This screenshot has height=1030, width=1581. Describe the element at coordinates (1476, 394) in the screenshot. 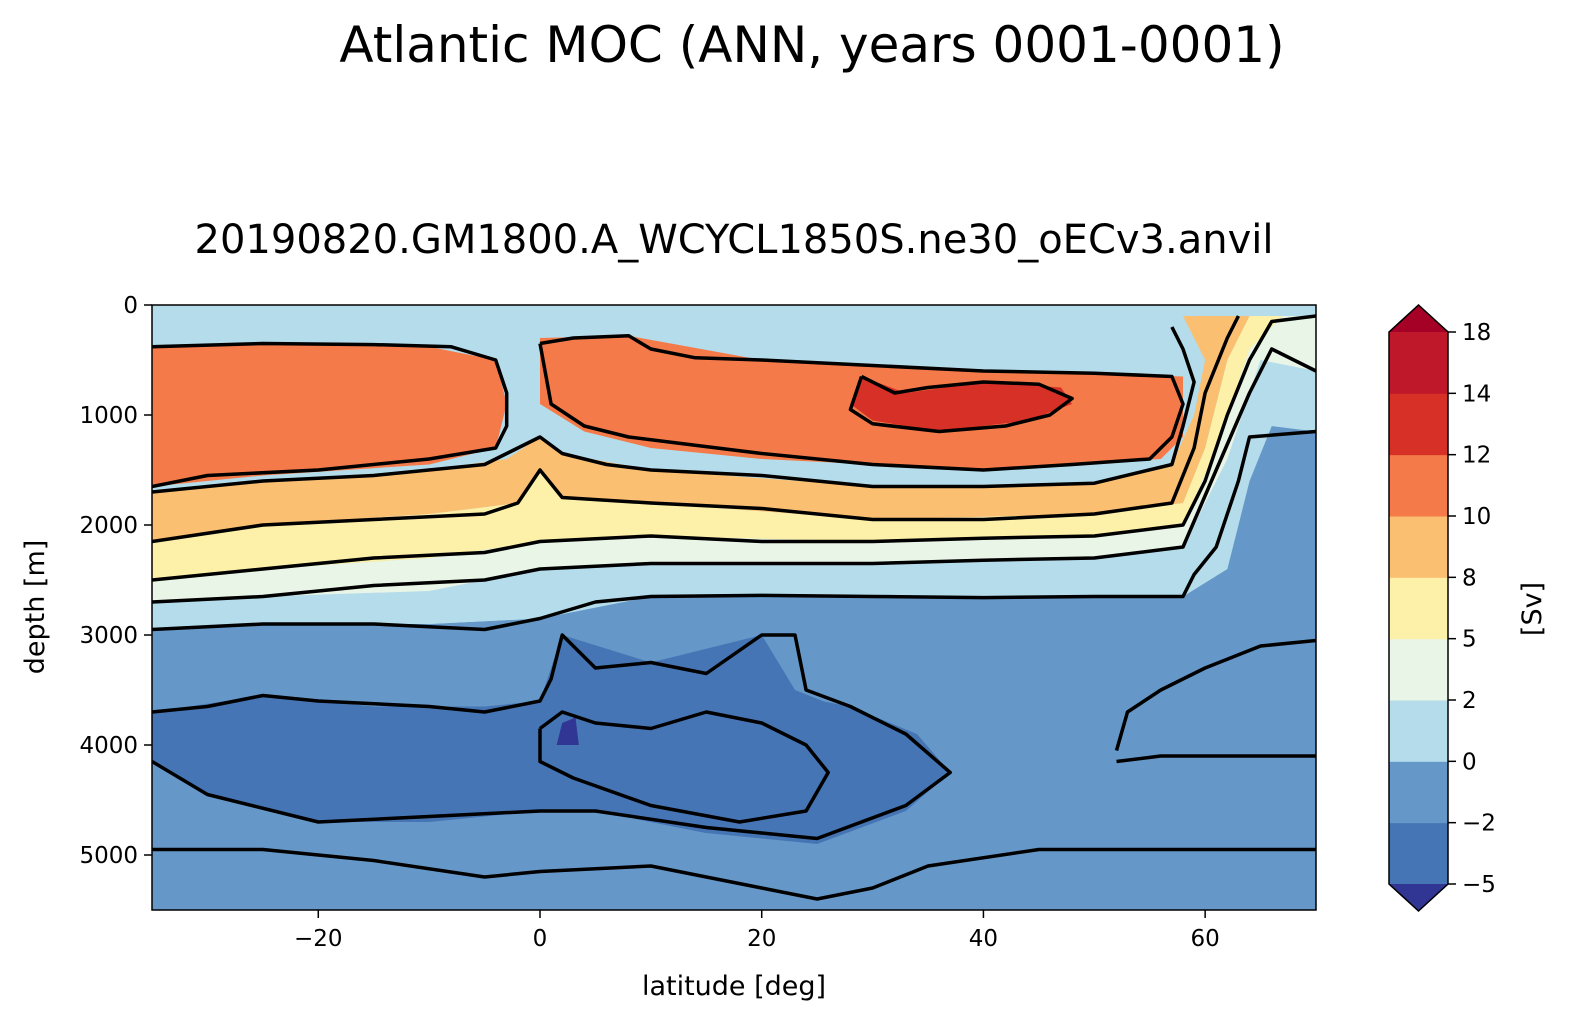

I see `colorbar-tick-label: 14` at that location.